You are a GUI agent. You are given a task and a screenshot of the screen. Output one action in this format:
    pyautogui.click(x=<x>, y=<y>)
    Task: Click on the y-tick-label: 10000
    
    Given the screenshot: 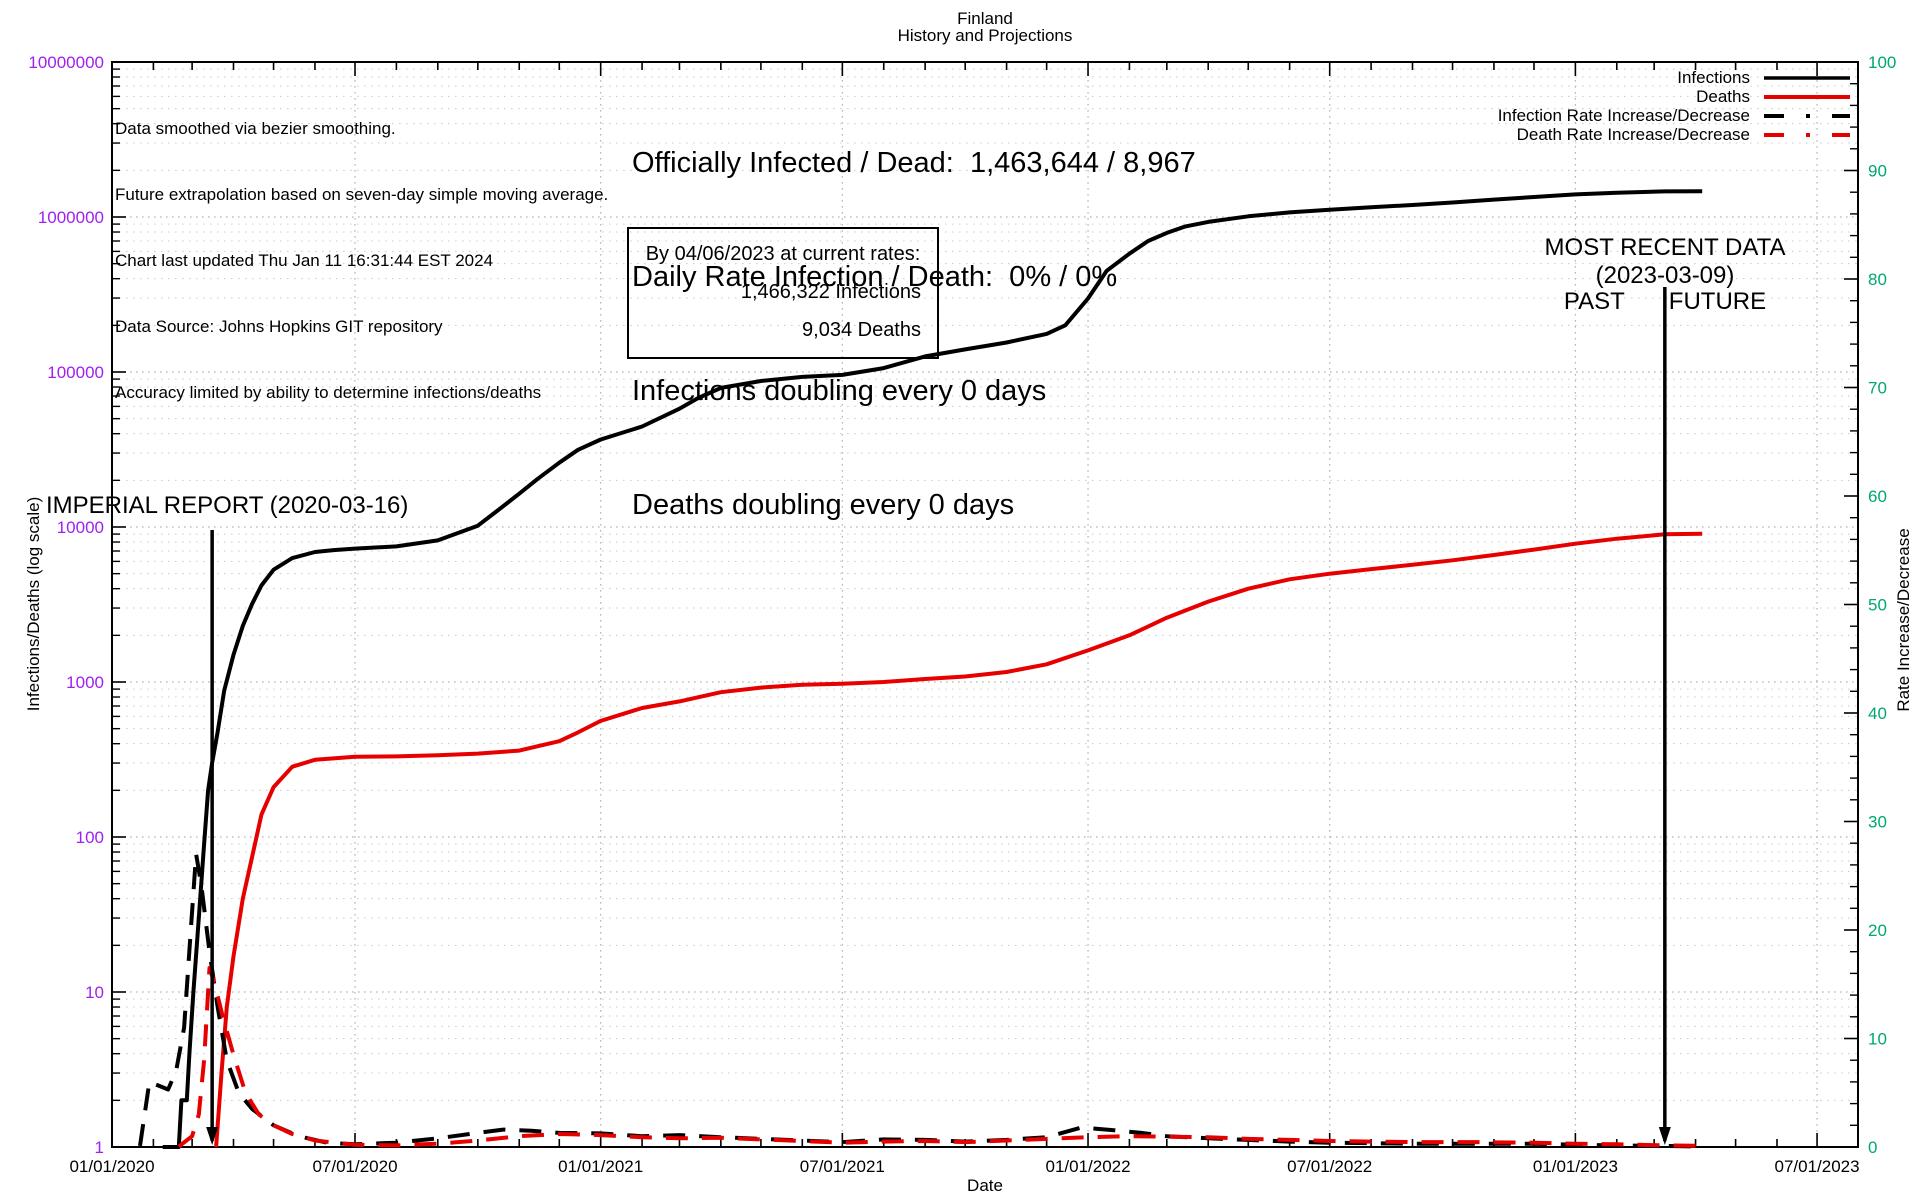 What is the action you would take?
    pyautogui.click(x=80, y=527)
    